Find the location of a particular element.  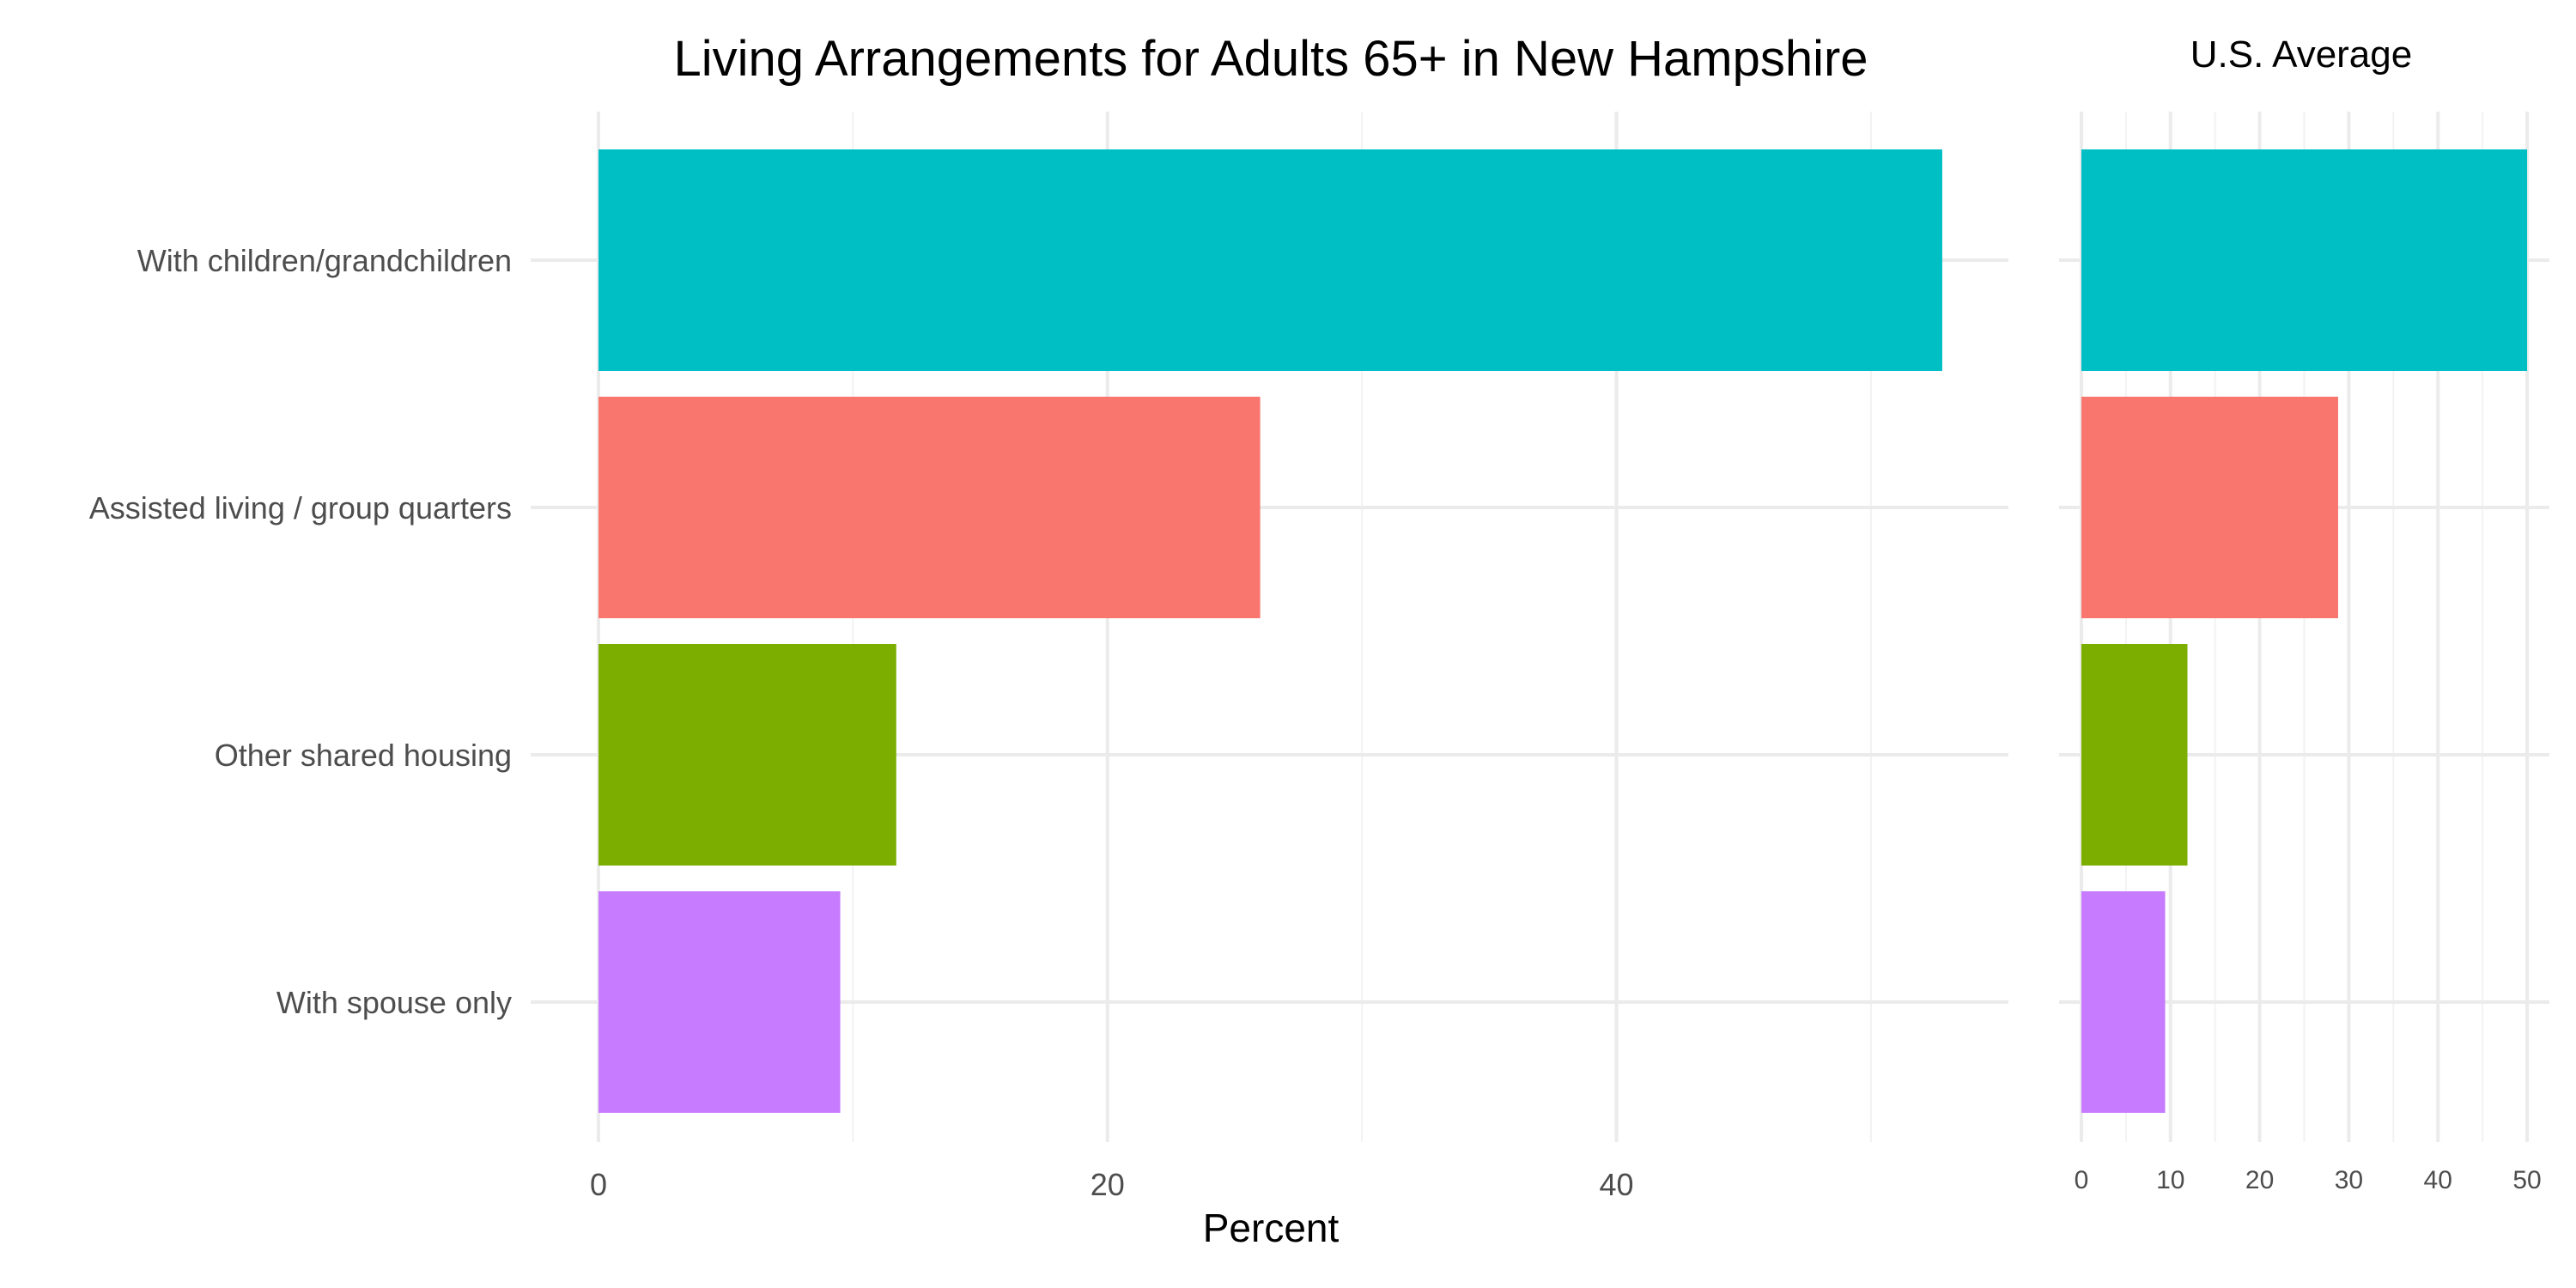

main-x-tick-labels: 0 20 40 is located at coordinates (1112, 1184).